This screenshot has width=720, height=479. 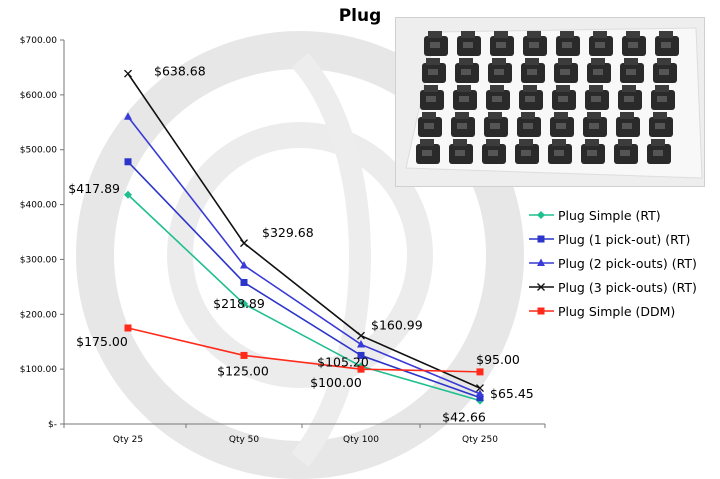 What do you see at coordinates (38, 206) in the screenshot?
I see `y-tick-label: $400.00` at bounding box center [38, 206].